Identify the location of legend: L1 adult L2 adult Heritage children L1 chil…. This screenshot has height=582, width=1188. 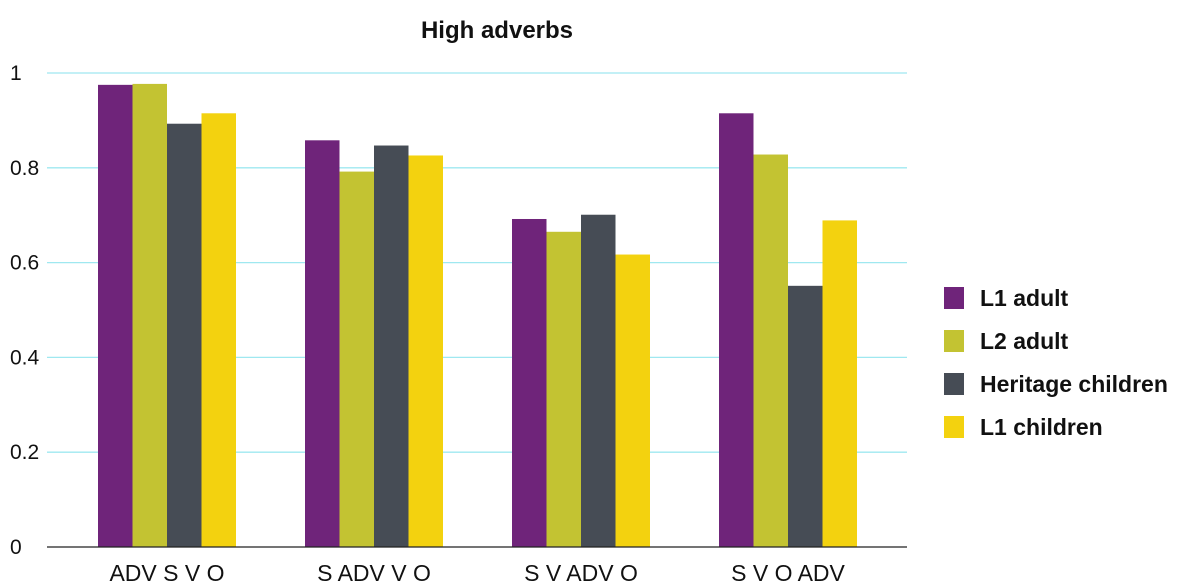
(1056, 362).